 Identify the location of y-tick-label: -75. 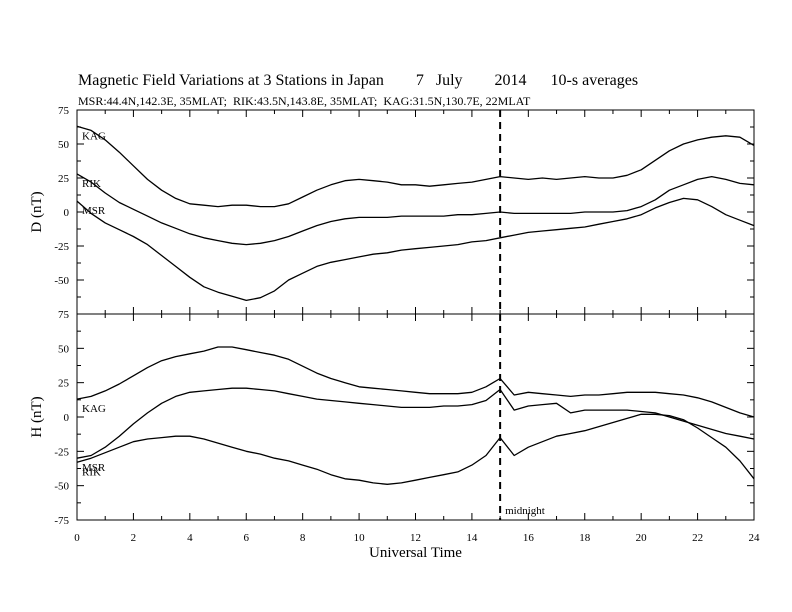
(61, 521).